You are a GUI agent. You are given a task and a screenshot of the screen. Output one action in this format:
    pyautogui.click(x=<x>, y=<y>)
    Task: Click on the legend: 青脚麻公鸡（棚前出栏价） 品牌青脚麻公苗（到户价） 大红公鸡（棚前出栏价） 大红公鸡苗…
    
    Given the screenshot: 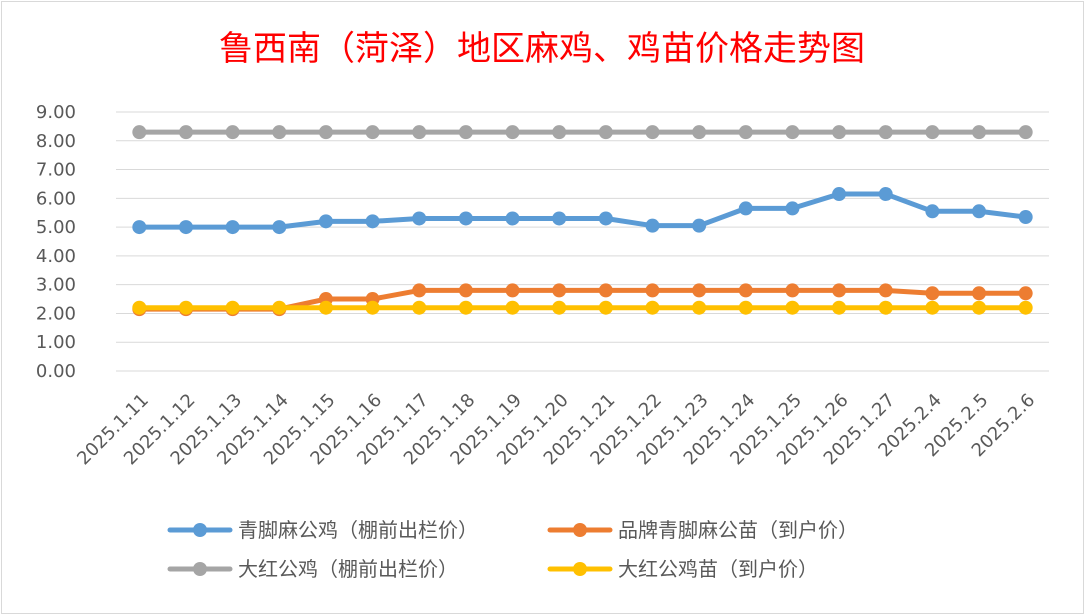 What is the action you would take?
    pyautogui.click(x=512, y=549)
    